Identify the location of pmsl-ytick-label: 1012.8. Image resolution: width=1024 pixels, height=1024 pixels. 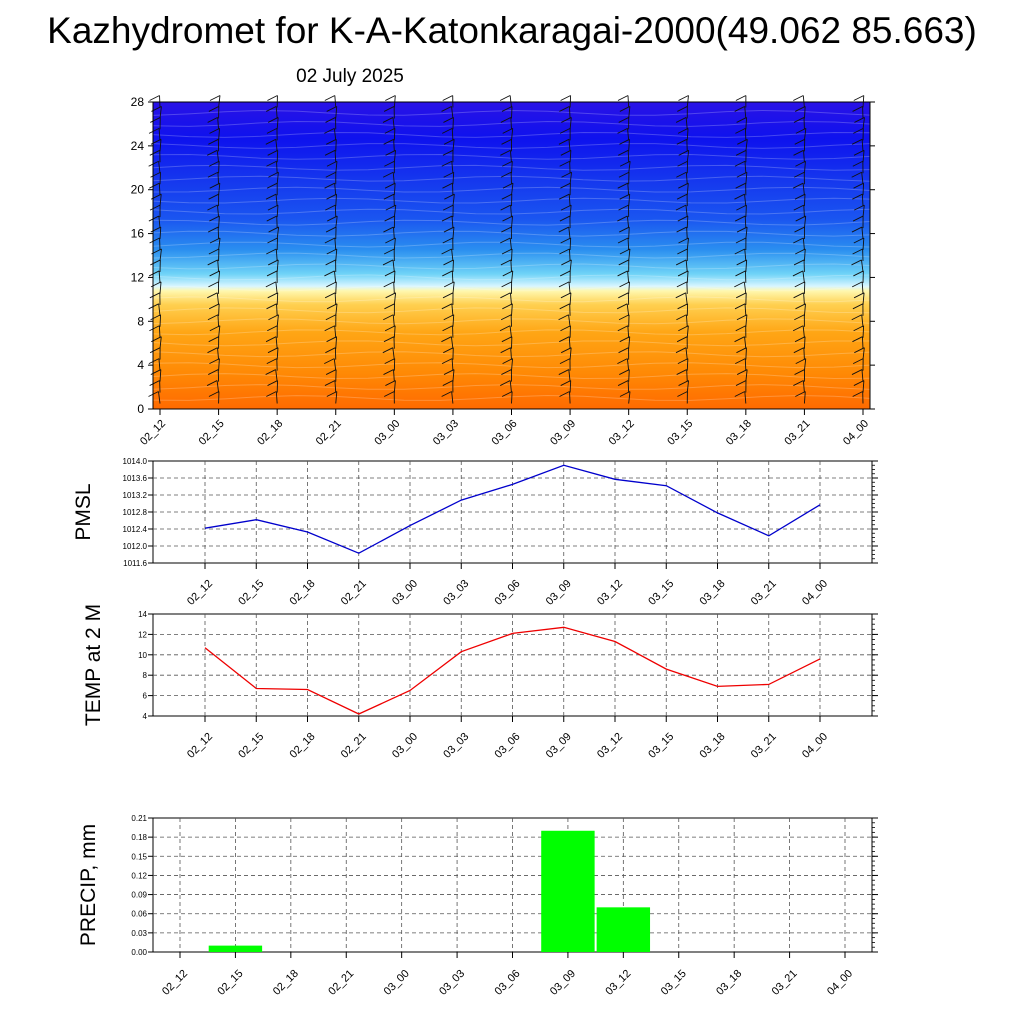
(135, 512).